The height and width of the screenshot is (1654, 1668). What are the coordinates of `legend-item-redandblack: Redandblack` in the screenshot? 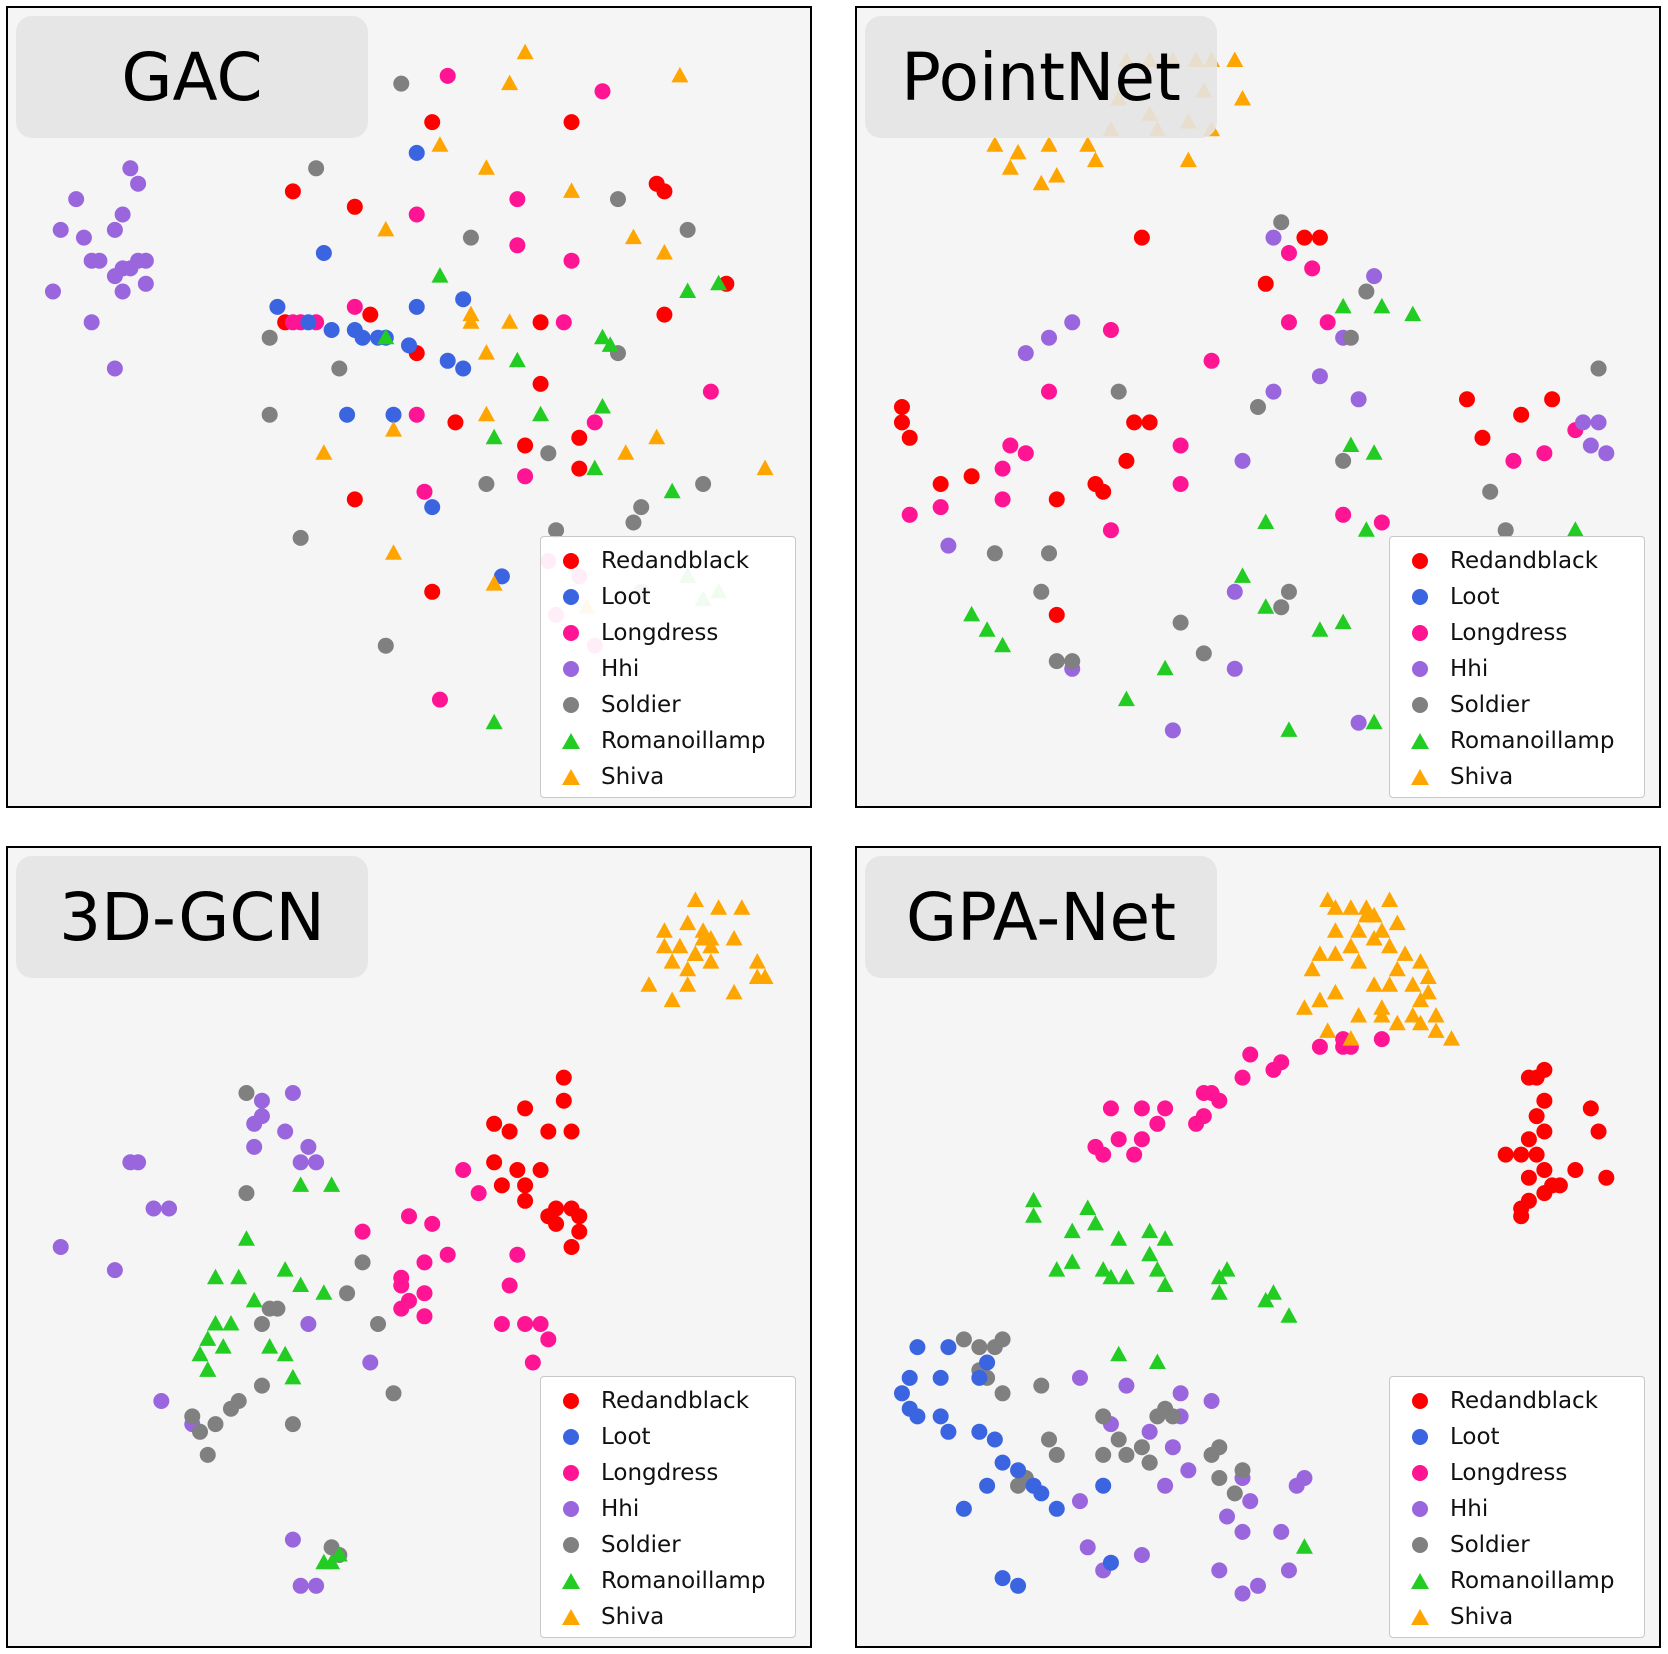 It's located at (668, 1401).